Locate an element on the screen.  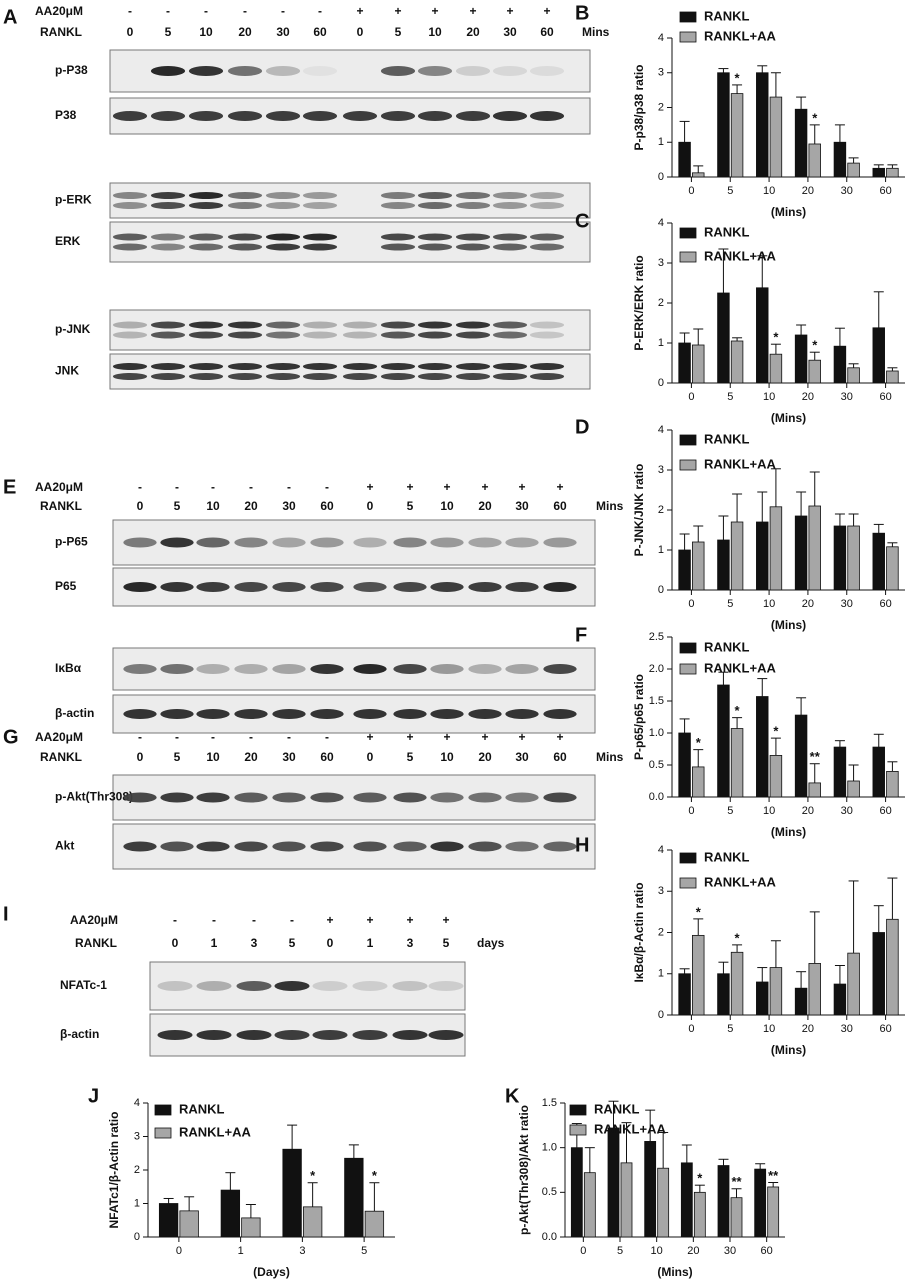
x-tick-label: 60 is located at coordinates (767, 1251).